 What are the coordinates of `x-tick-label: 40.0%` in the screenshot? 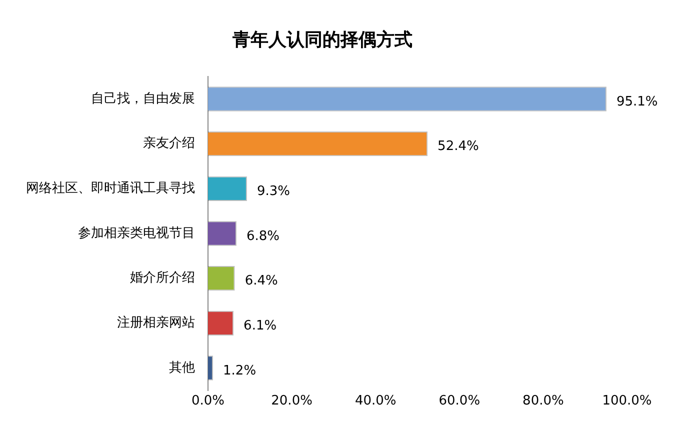 It's located at (375, 401).